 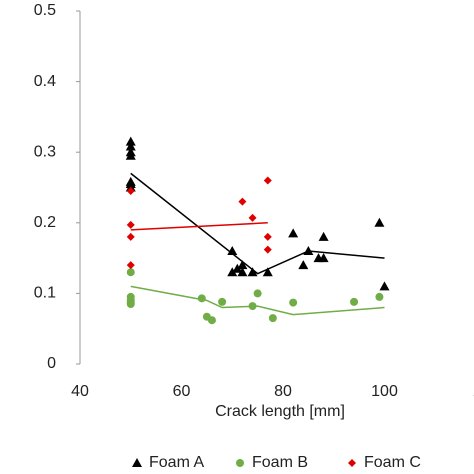 I want to click on x-axis-label: Crack length [mm], so click(x=280, y=411).